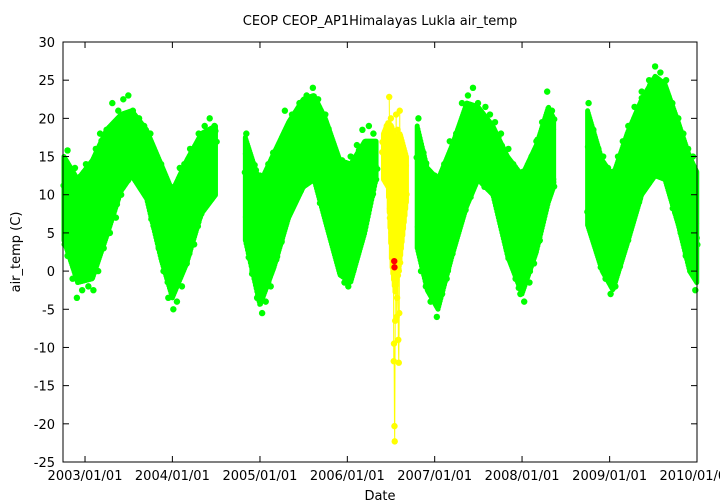 This screenshot has height=504, width=720. I want to click on series-bad, so click(394, 264).